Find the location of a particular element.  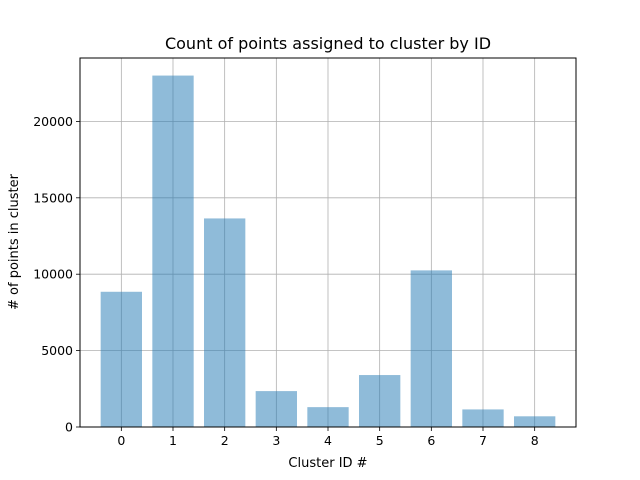

y-tick-label: 5000 is located at coordinates (57, 350).